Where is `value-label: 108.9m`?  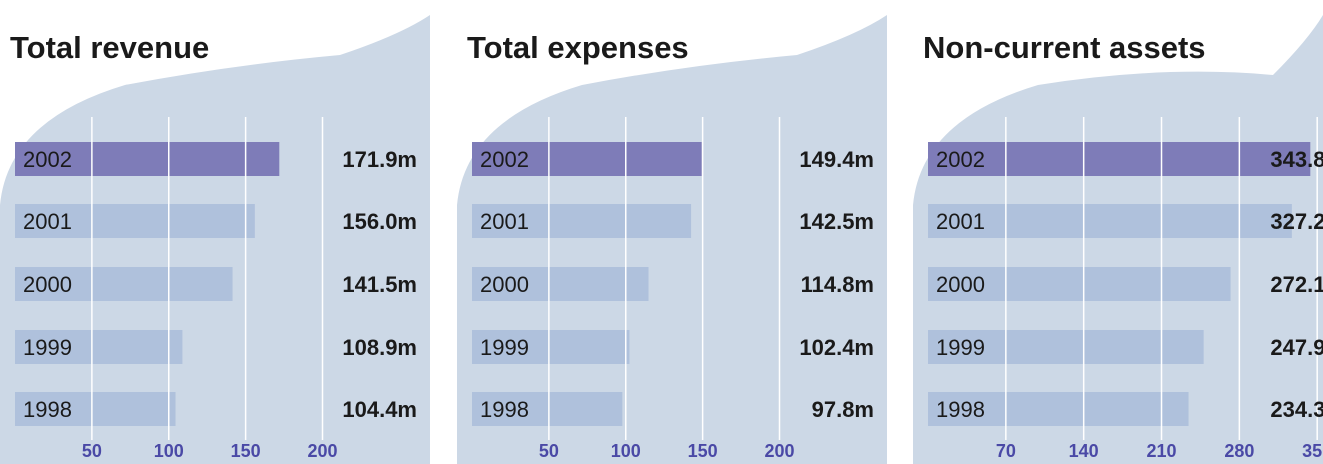 value-label: 108.9m is located at coordinates (379, 347).